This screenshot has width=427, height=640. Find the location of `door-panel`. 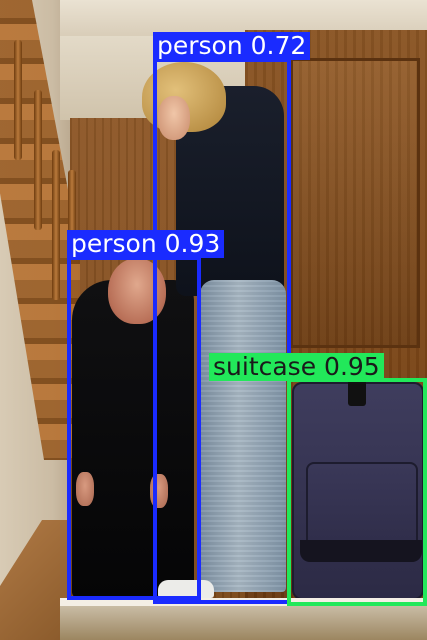

door-panel is located at coordinates (355, 203).